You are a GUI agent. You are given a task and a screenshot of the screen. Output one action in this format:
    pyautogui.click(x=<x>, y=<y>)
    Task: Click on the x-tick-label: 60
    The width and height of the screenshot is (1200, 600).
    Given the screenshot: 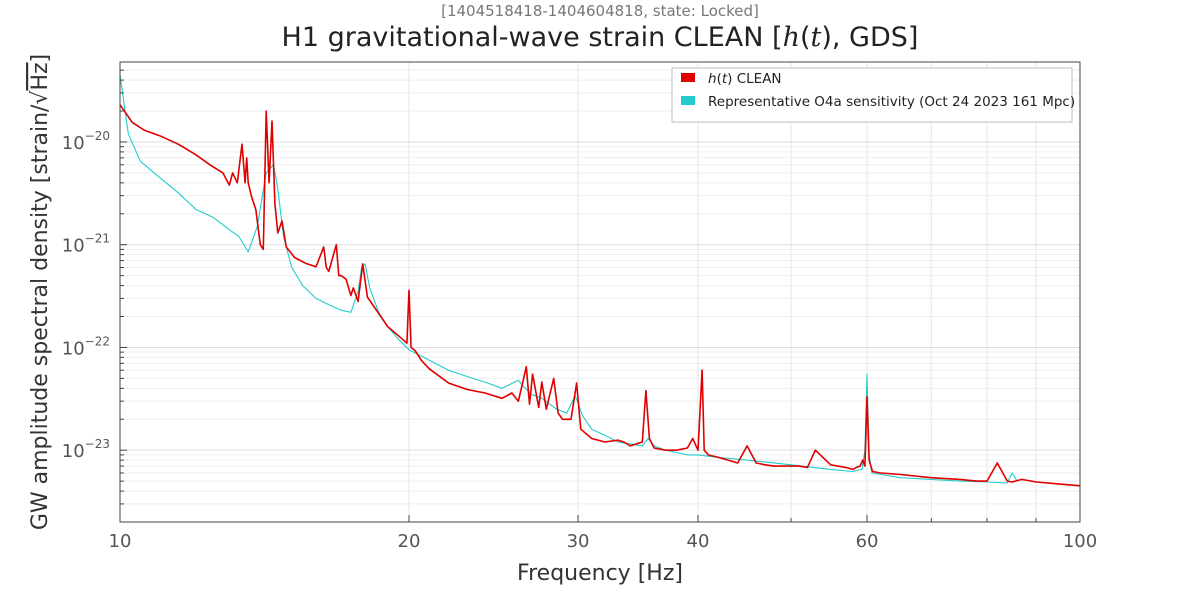 What is the action you would take?
    pyautogui.click(x=867, y=541)
    